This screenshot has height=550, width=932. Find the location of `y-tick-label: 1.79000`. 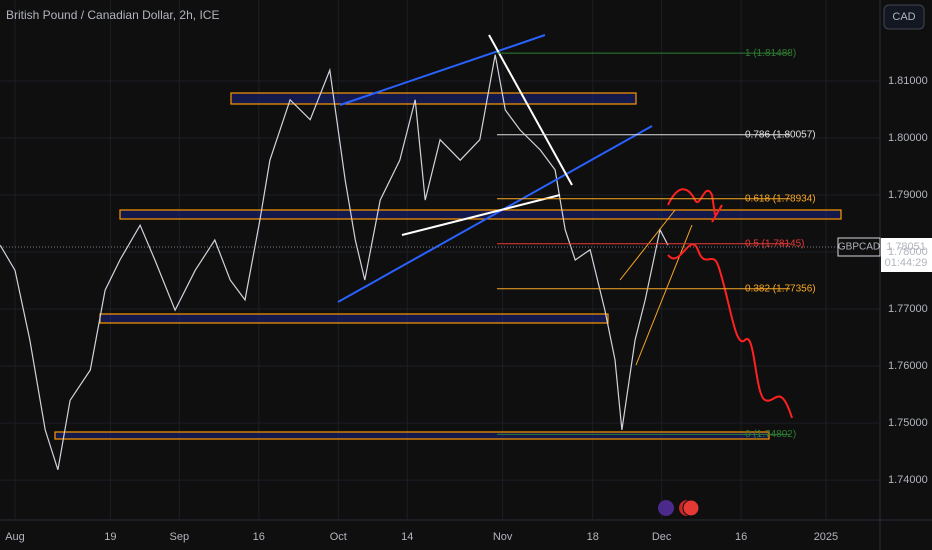

y-tick-label: 1.79000 is located at coordinates (908, 195).